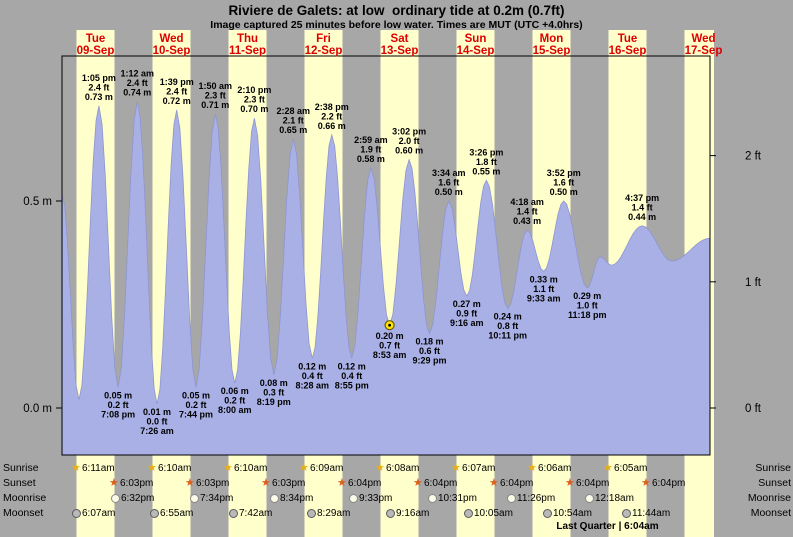 This screenshot has width=793, height=537. Describe the element at coordinates (370, 149) in the screenshot. I see `high-tide-label: 1.9 ft` at that location.